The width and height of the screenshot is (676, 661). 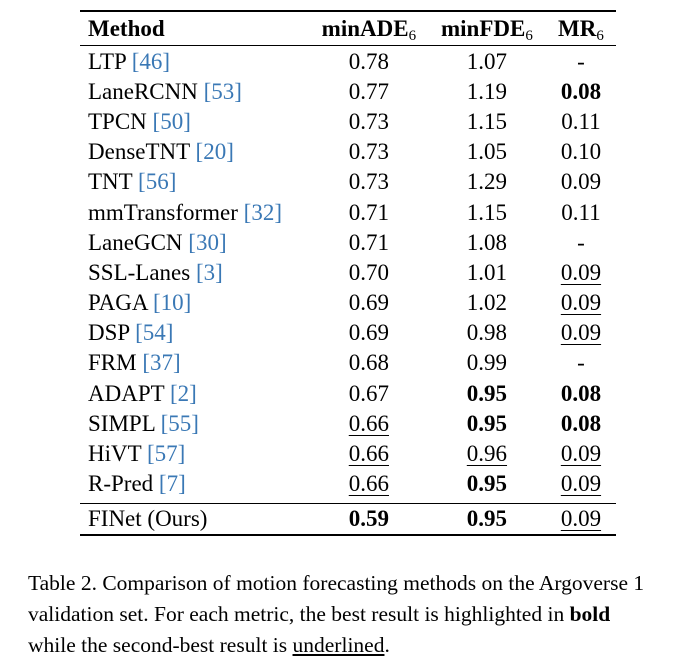 I want to click on header-minfde: minFDE6, so click(x=486, y=28).